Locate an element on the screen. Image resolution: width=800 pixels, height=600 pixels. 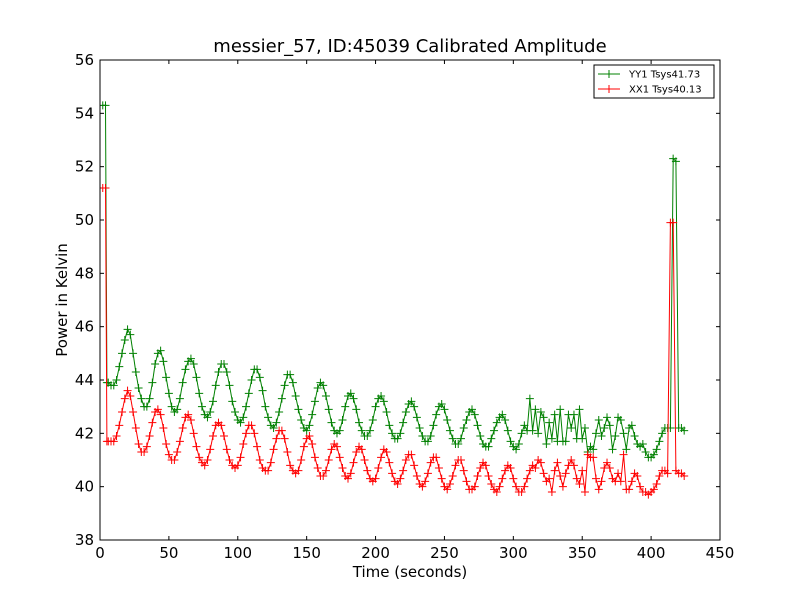
x-tick-label: 100 is located at coordinates (237, 553).